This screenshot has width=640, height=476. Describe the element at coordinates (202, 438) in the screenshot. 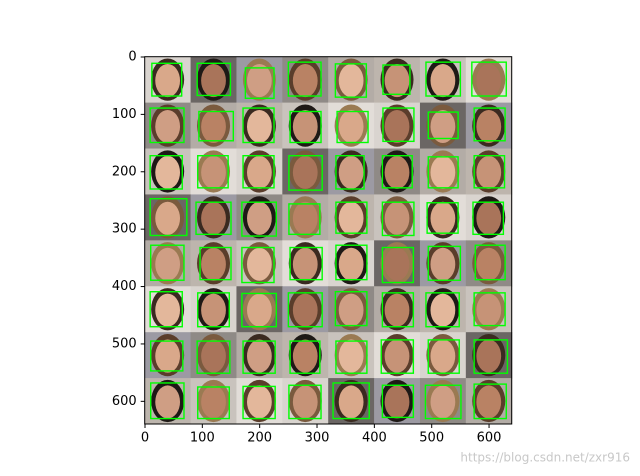

I see `x-tick-label: 100` at that location.